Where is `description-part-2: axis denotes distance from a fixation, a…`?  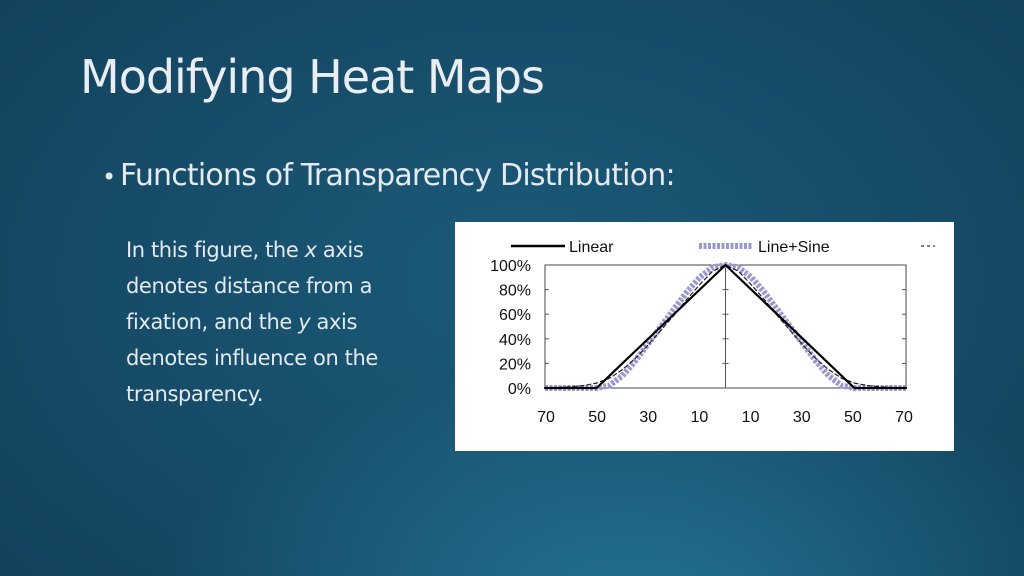
description-part-2: axis denotes distance from a fixation, a… is located at coordinates (249, 286).